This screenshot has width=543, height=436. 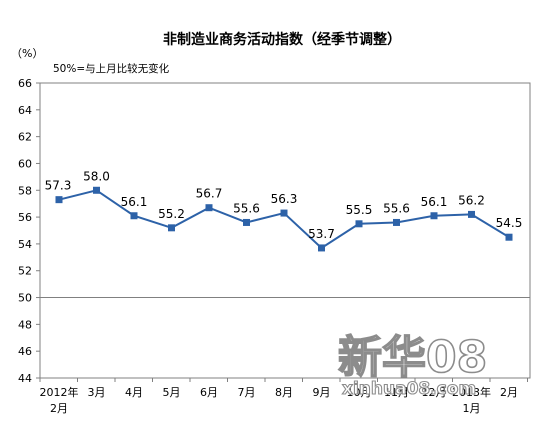 What do you see at coordinates (59, 392) in the screenshot?
I see `x-tick-label: 2012年` at bounding box center [59, 392].